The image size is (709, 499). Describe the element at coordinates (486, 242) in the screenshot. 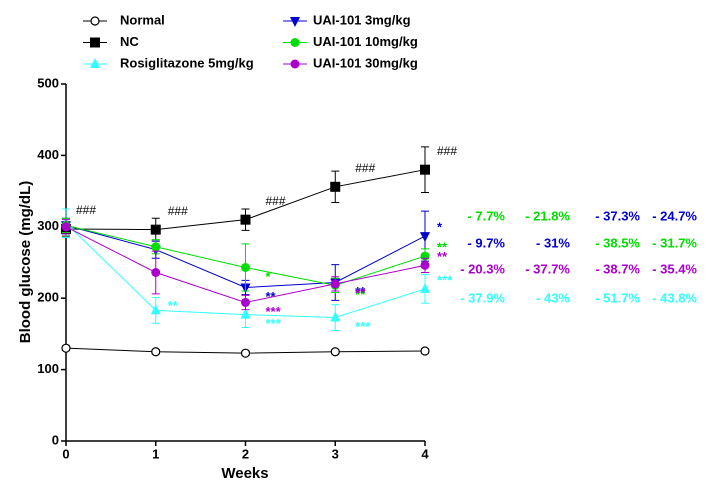

I see `reduction-cell: - 9.7%` at that location.